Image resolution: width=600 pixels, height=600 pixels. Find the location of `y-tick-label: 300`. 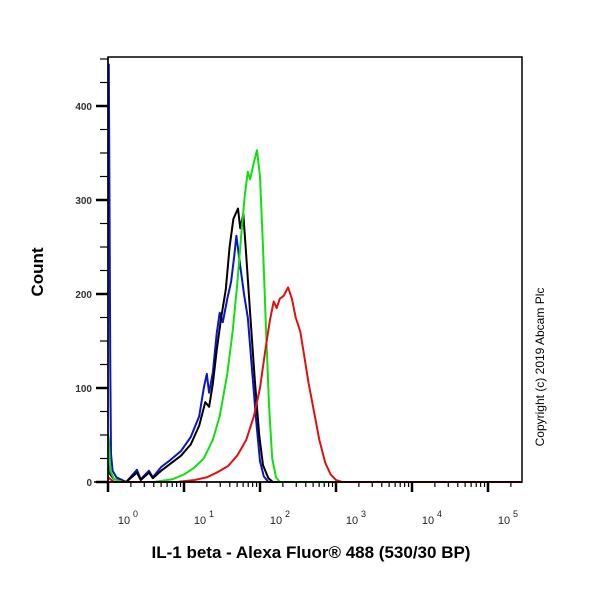

y-tick-label: 300 is located at coordinates (83, 201).